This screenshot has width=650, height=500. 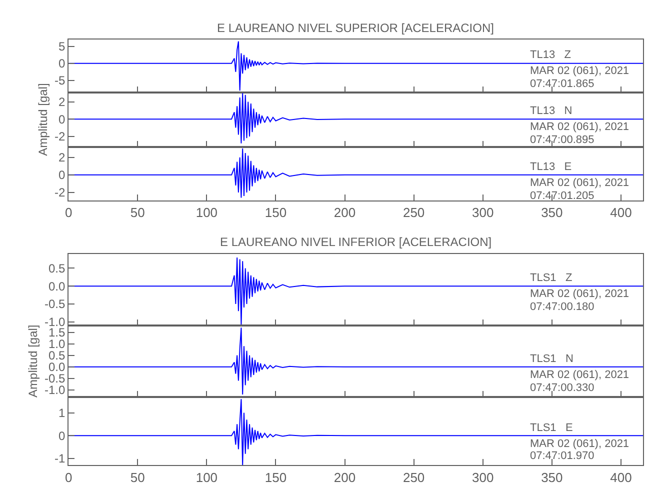 I want to click on annotation: TL13 E, so click(x=551, y=167).